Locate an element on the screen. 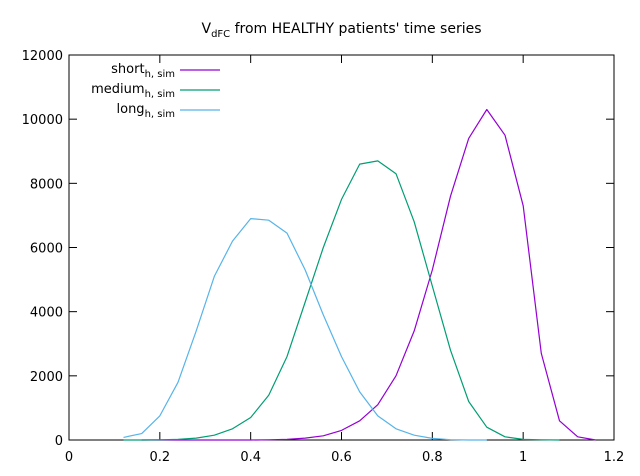 Image resolution: width=640 pixels, height=476 pixels. chart-title: VdFC from HEALTHY patients' time series is located at coordinates (341, 30).